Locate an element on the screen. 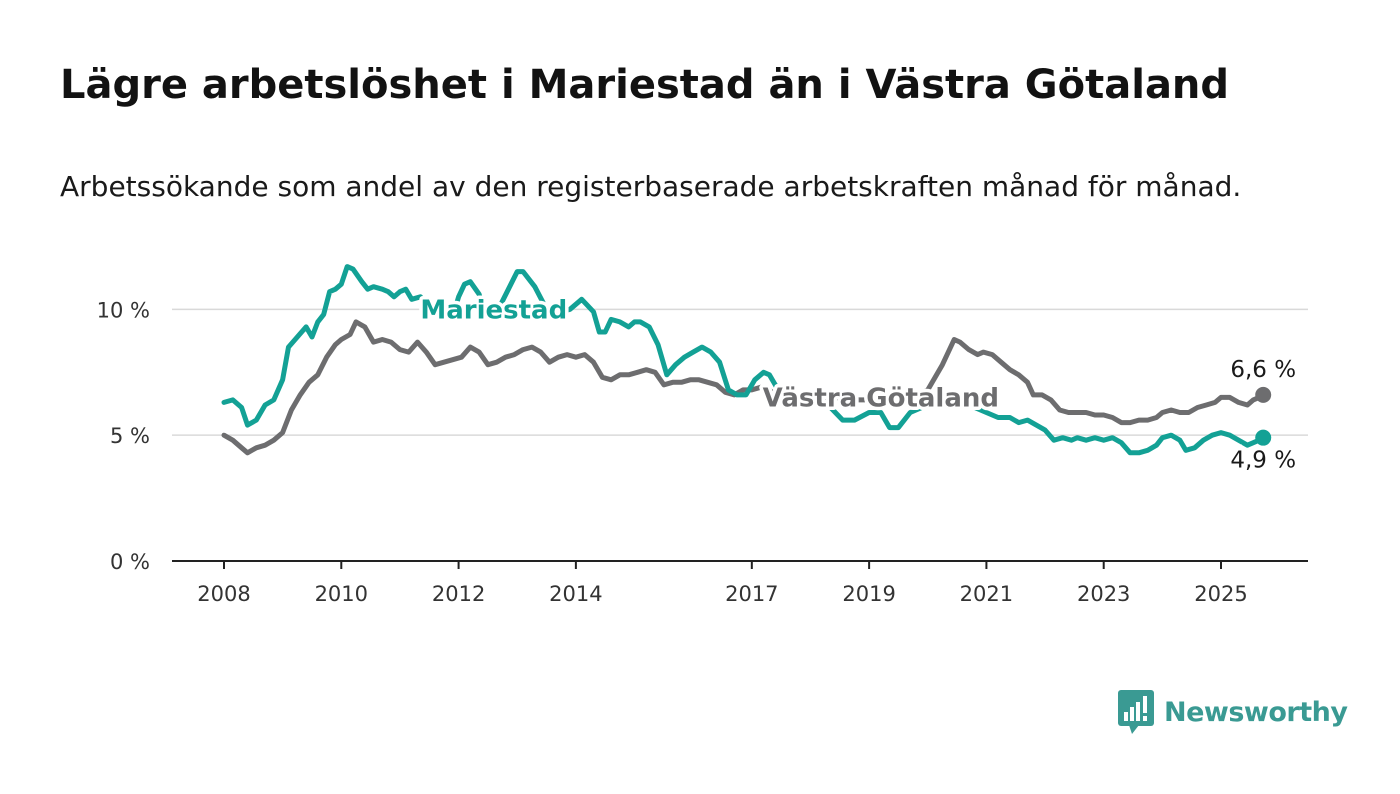 Image resolution: width=1400 pixels, height=794 pixels. x-axis-ticks: 2008 2010 2012 2014 2017 2019 2021 2023 2025 is located at coordinates (722, 583).